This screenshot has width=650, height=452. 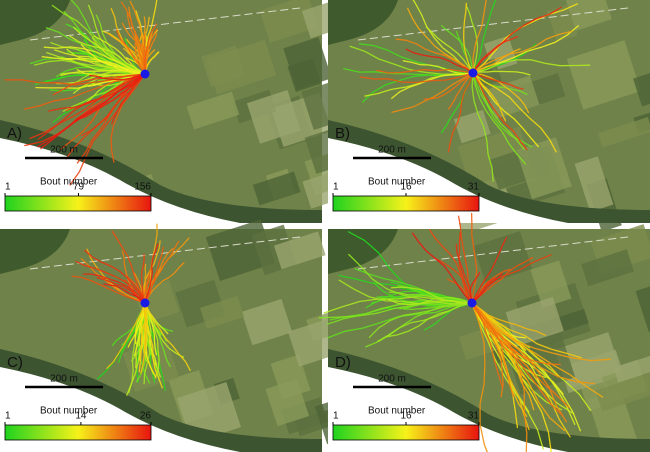 What do you see at coordinates (343, 362) in the screenshot?
I see `panel-label: D)` at bounding box center [343, 362].